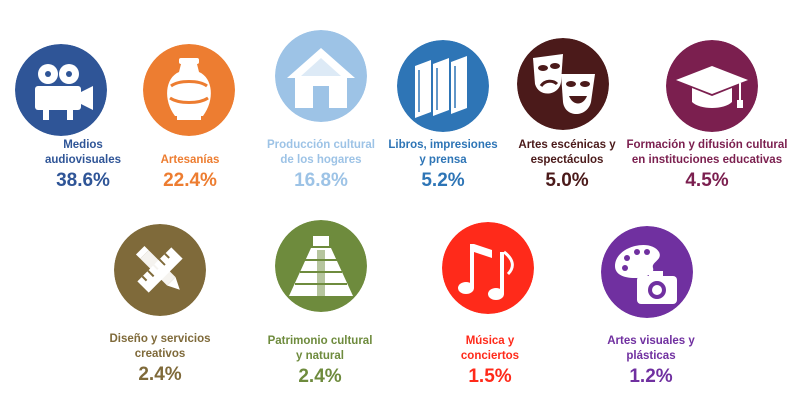 The width and height of the screenshot is (800, 411). I want to click on circle-visuales, so click(647, 272).